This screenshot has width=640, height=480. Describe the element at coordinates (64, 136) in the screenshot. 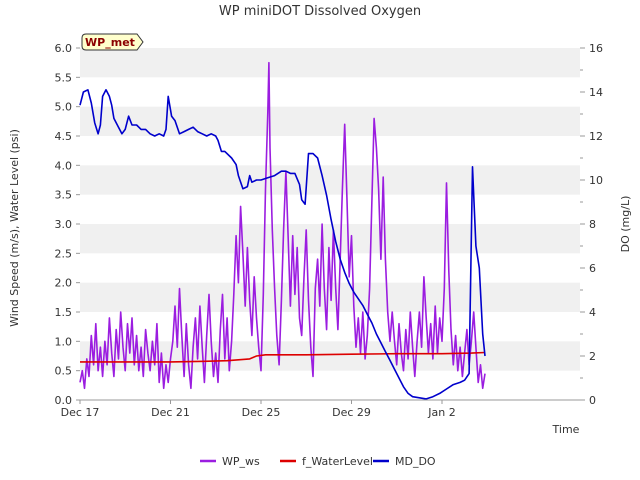

I see `left-tick-label: 4.5` at that location.